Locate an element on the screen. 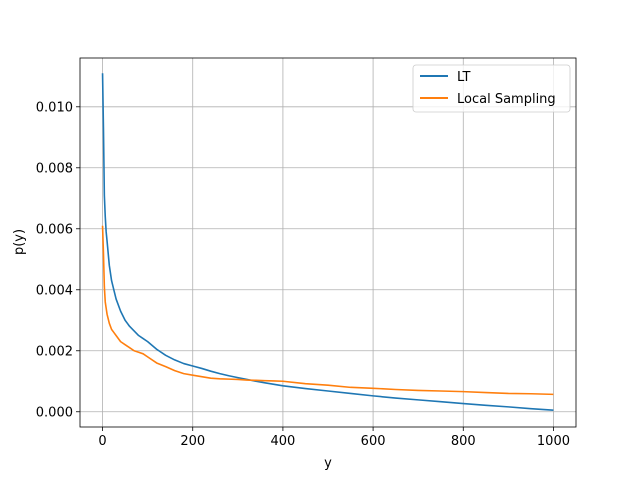 This screenshot has width=640, height=480. x-tick-label: 200 is located at coordinates (192, 441).